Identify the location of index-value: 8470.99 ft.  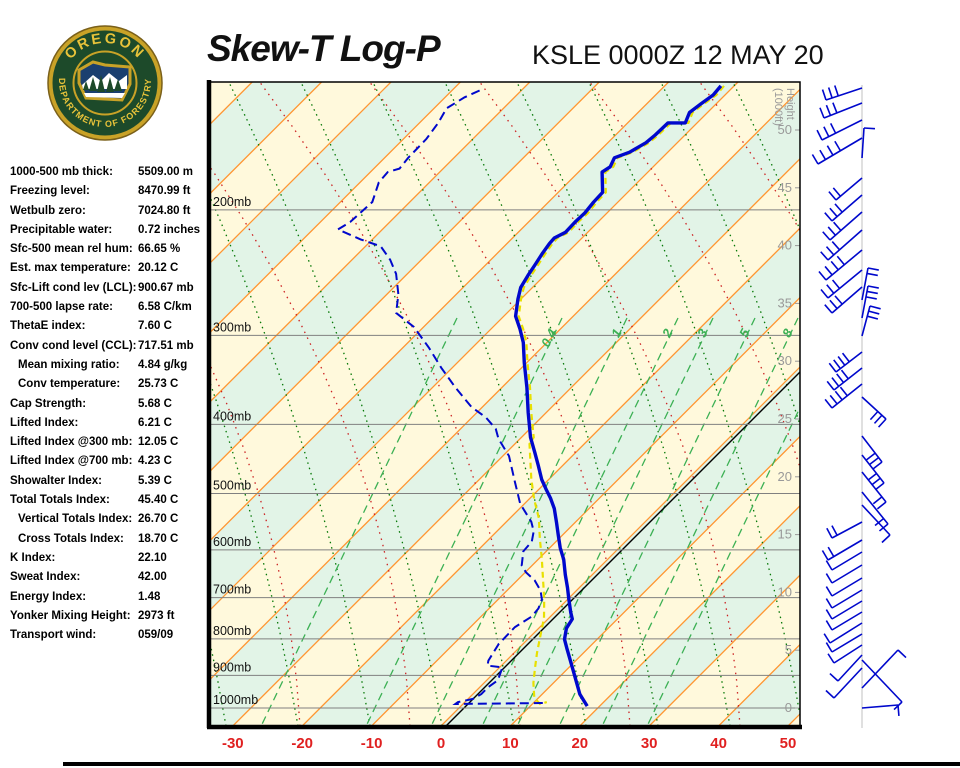
(164, 191).